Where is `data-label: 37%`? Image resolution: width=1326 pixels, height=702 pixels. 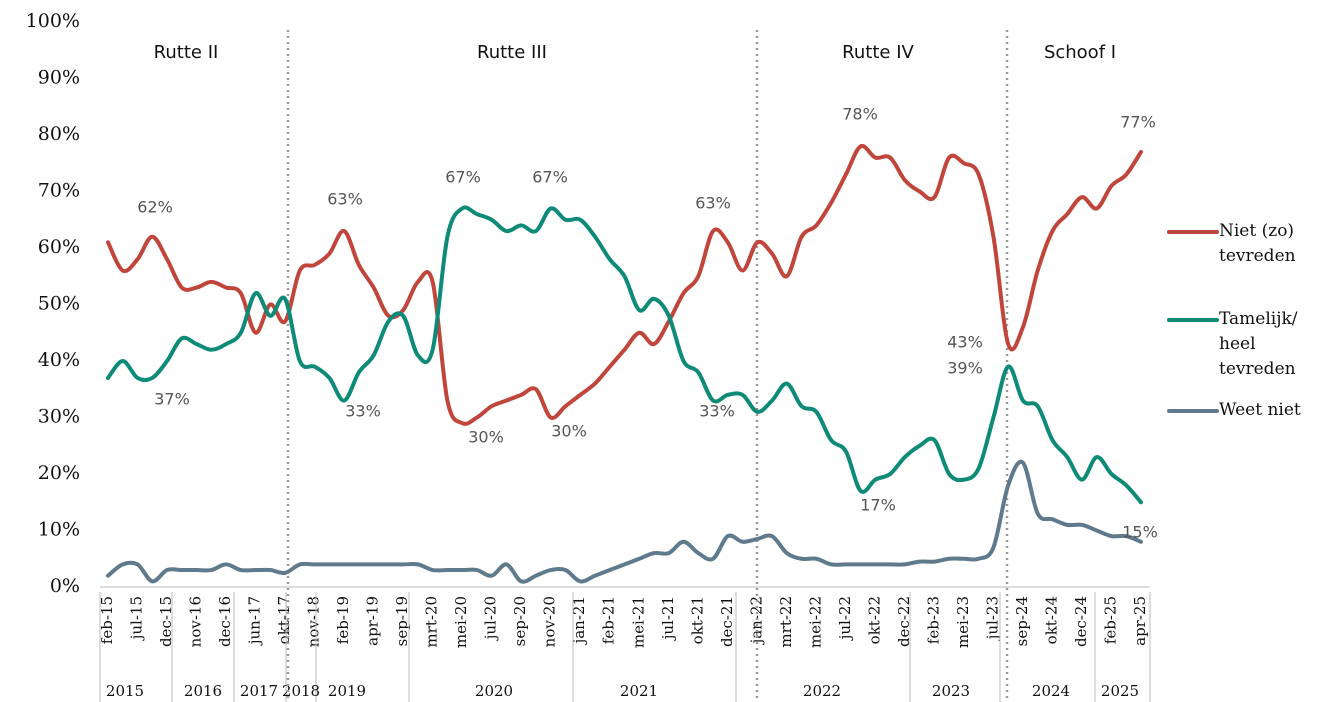
data-label: 37% is located at coordinates (172, 399).